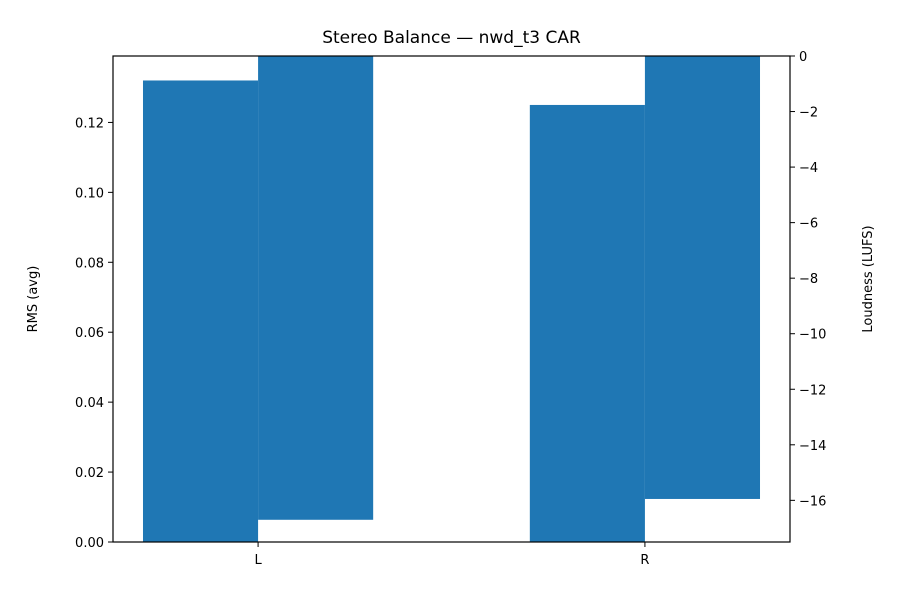 Image resolution: width=900 pixels, height=600 pixels. Describe the element at coordinates (808, 224) in the screenshot. I see `right-tick-label: −6` at that location.